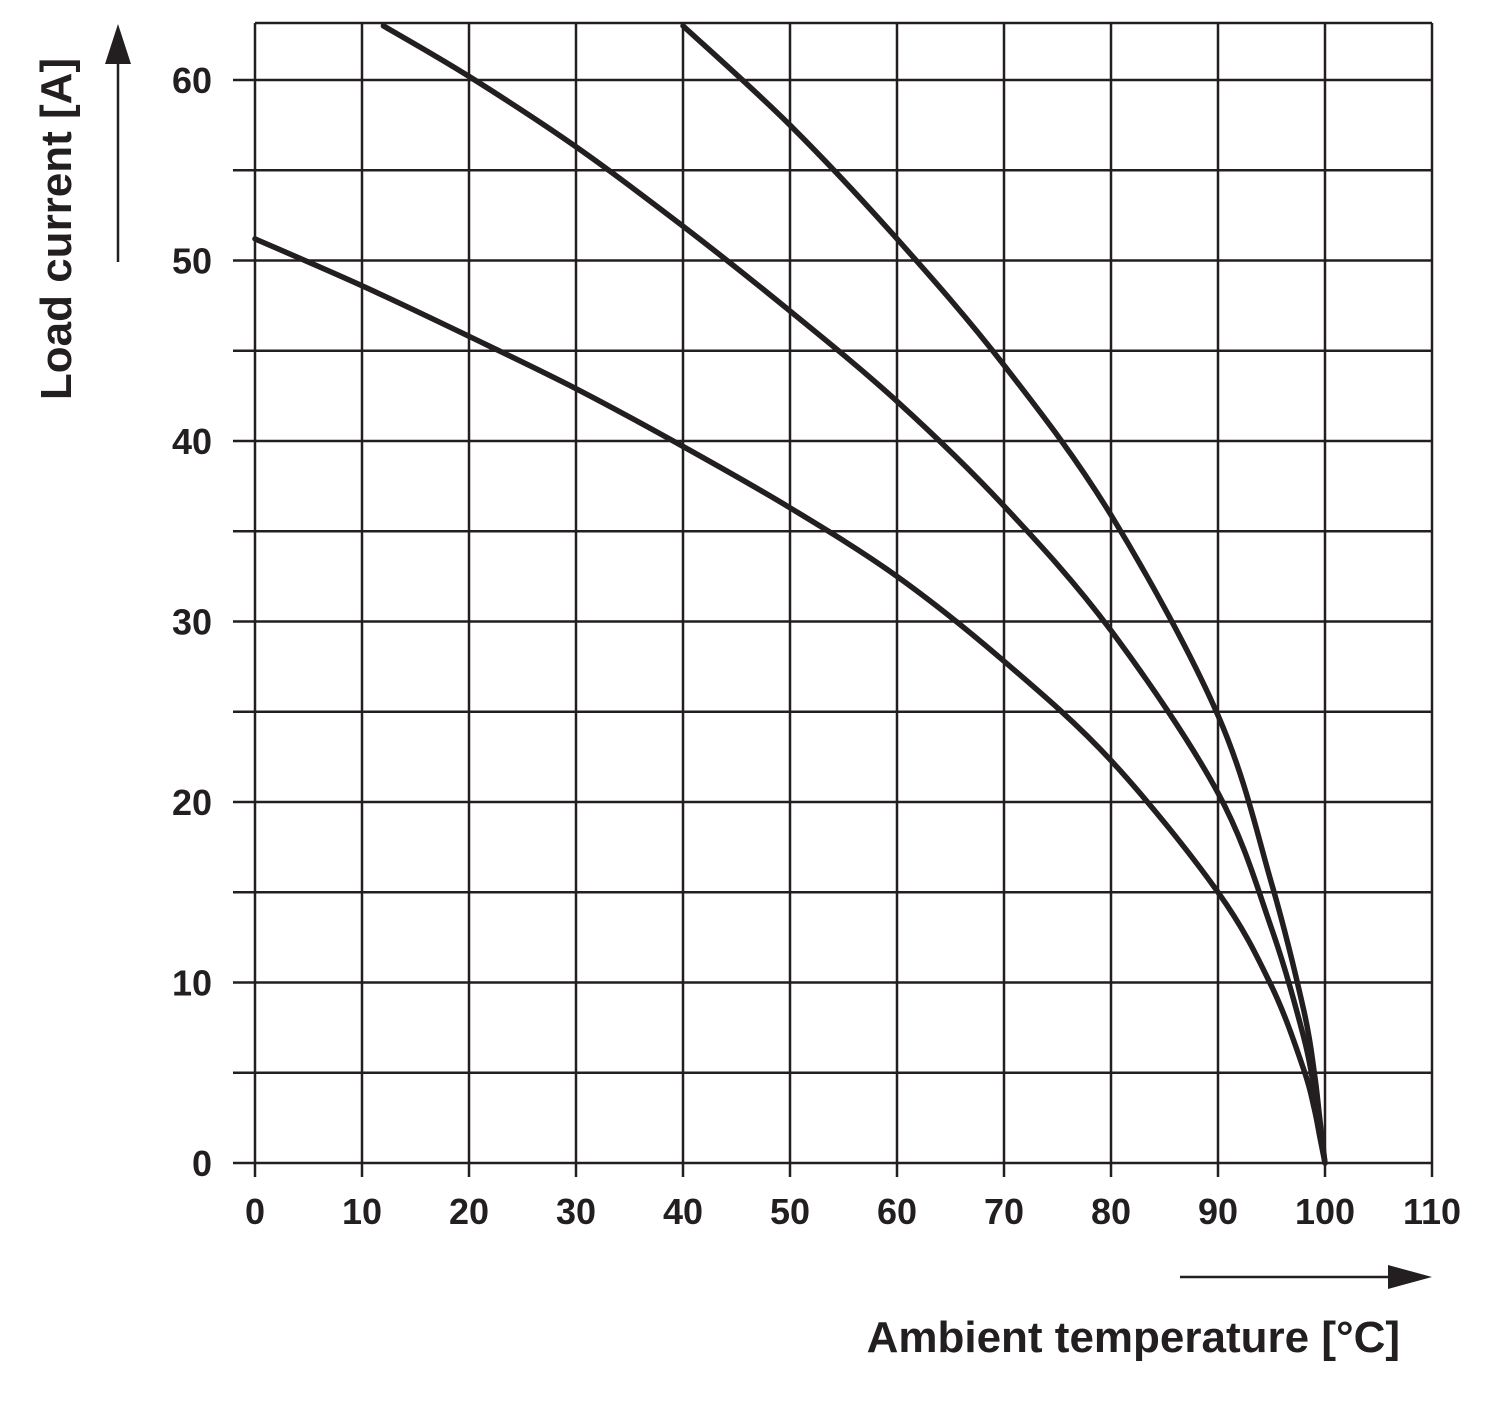 The image size is (1500, 1406). I want to click on x-tick-label-30: 30, so click(576, 1211).